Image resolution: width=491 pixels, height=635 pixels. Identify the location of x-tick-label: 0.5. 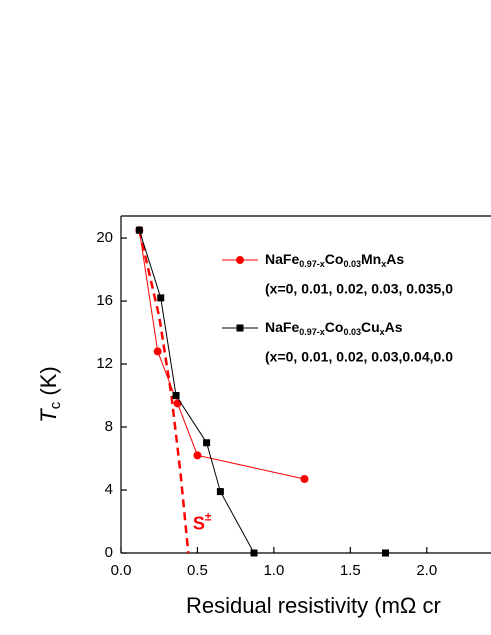
(197, 570).